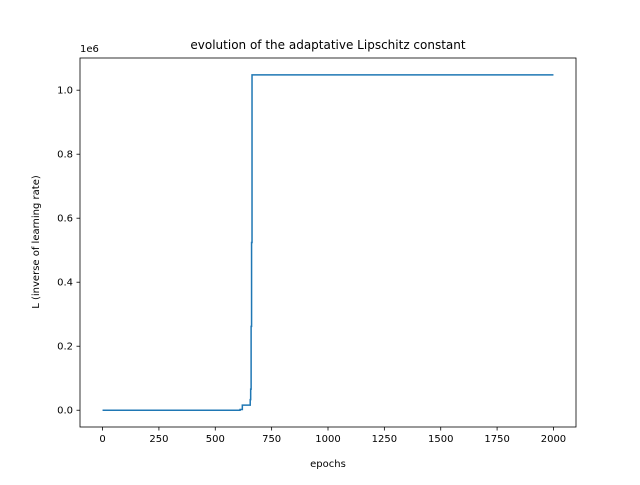 The height and width of the screenshot is (485, 640). Describe the element at coordinates (553, 439) in the screenshot. I see `x-tick-label: 2000` at that location.